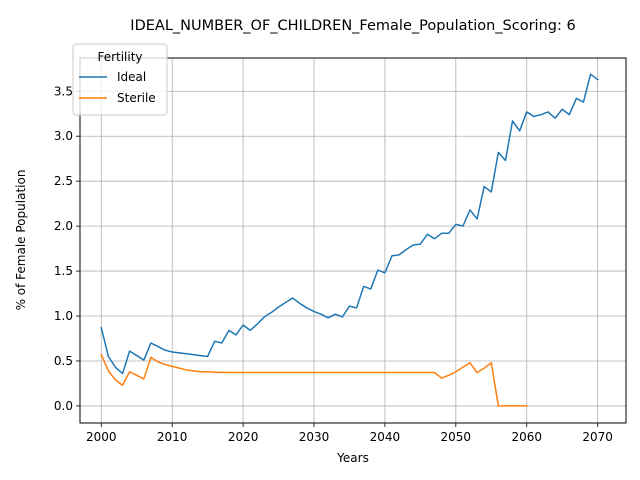  I want to click on x-axis-ticks: 2000 2010 2020 2030 2040 2050 2060 2070, so click(349, 433).